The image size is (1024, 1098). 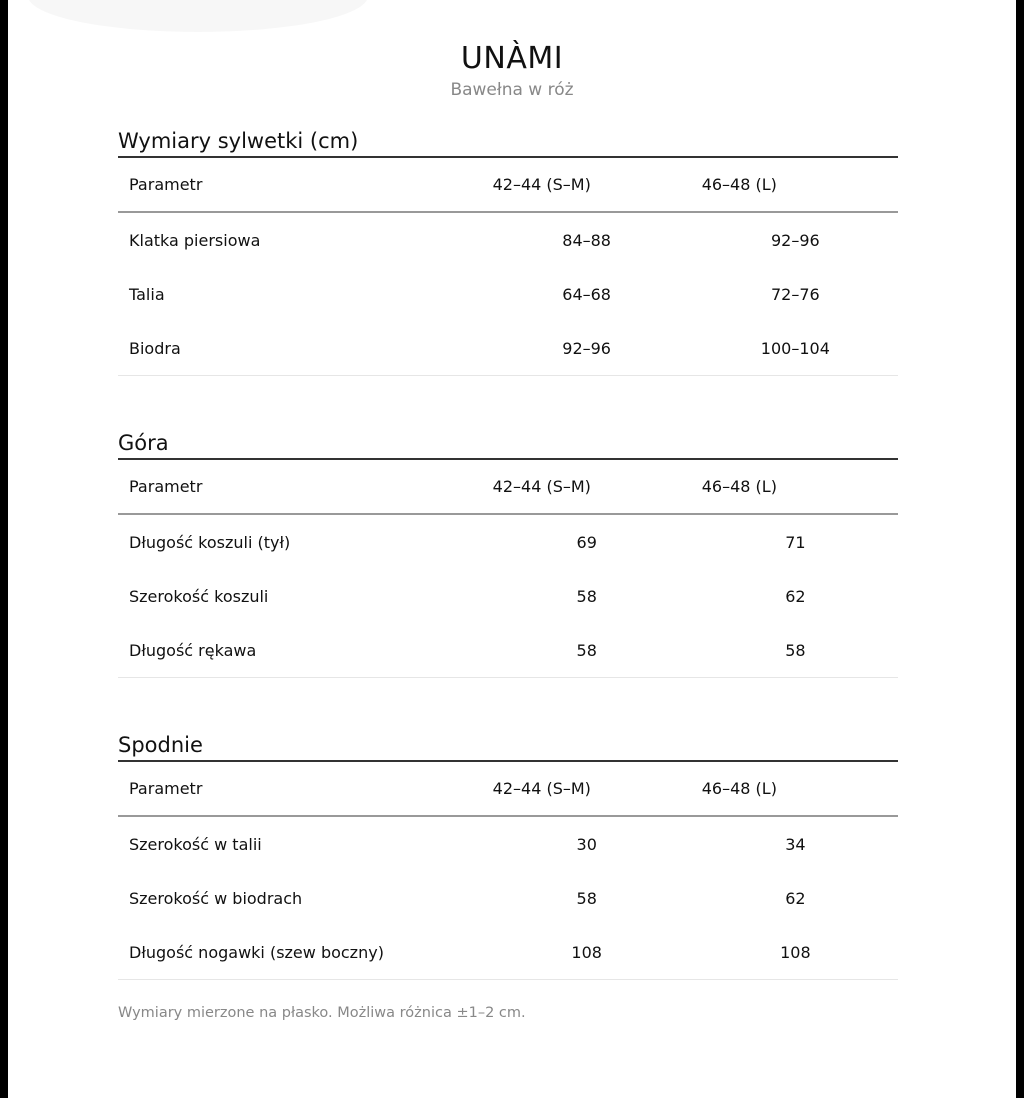 I want to click on table-row: Szerokość w biodrach 58 62, so click(x=508, y=898).